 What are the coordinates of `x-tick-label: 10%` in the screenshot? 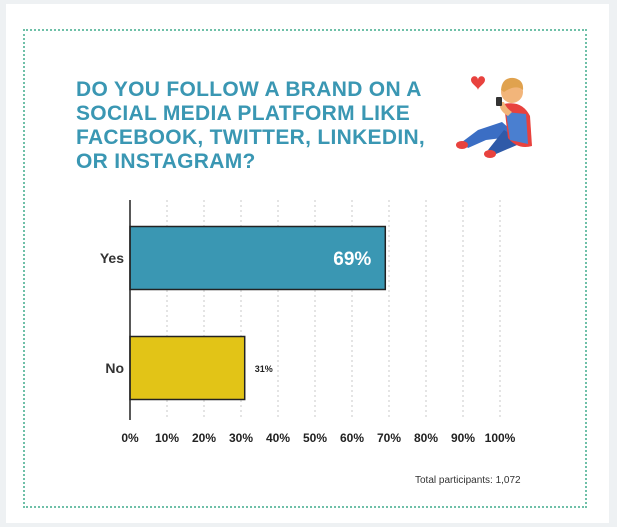 It's located at (167, 438).